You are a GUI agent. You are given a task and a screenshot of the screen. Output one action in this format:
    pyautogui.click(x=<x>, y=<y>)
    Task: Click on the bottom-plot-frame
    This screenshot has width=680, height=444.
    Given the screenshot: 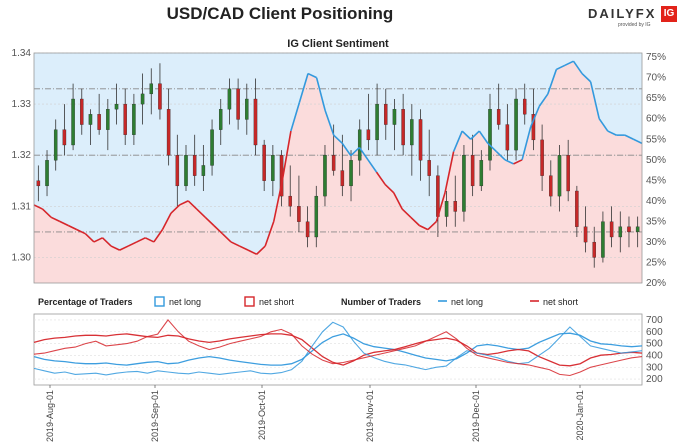 What is the action you would take?
    pyautogui.click(x=338, y=349)
    